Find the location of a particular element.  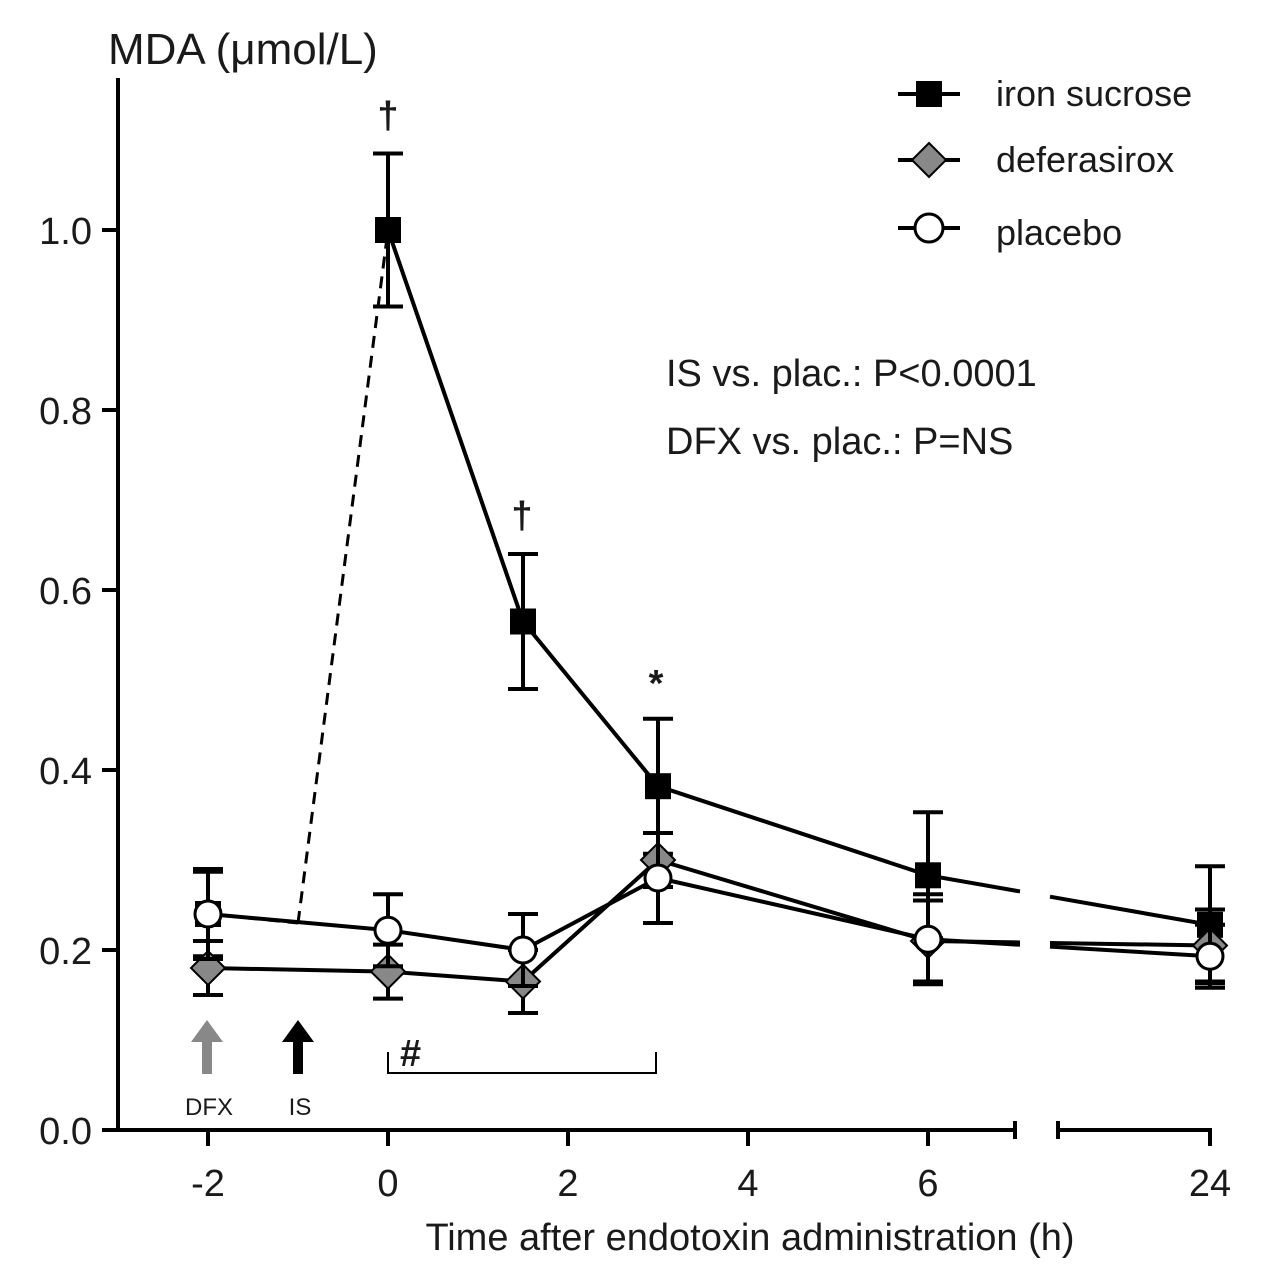

x-tick-label: 24 is located at coordinates (1210, 1184).